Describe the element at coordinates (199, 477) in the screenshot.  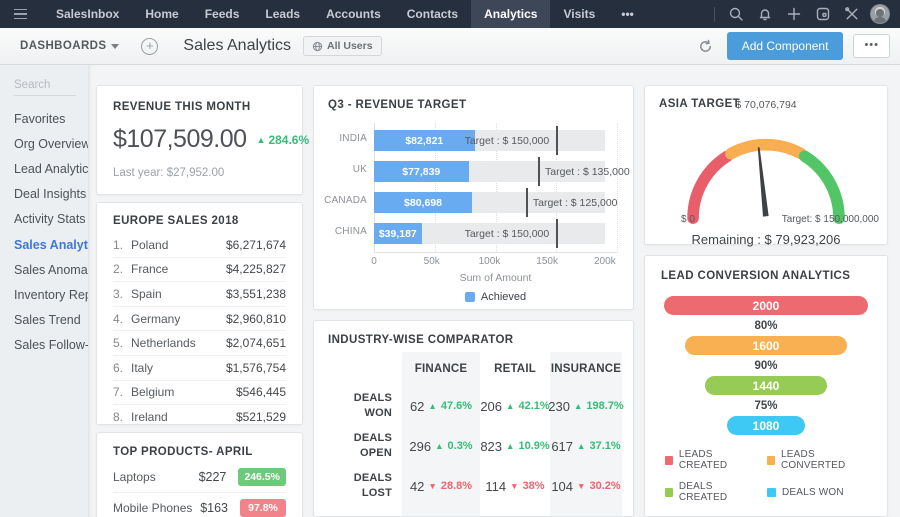
I see `list-item: Laptops $227 246.5%` at that location.